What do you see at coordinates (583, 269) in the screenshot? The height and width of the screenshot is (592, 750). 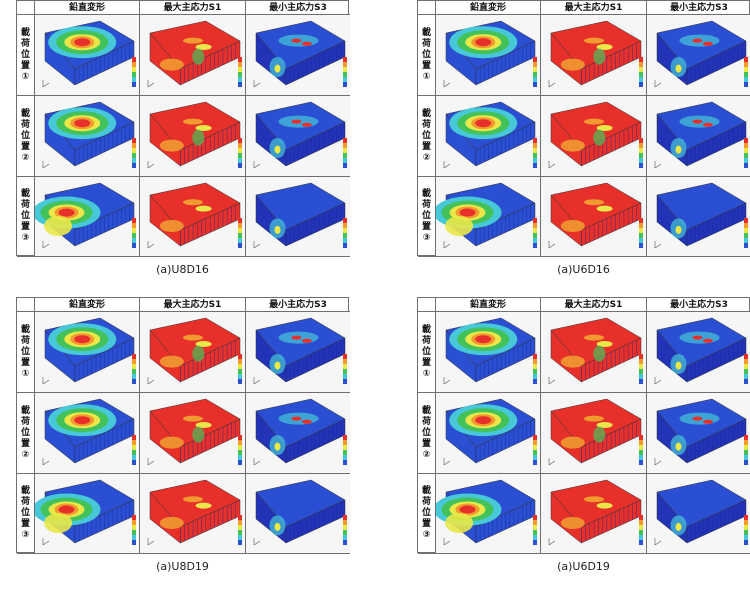 I see `panel-caption: (a)U6D16` at bounding box center [583, 269].